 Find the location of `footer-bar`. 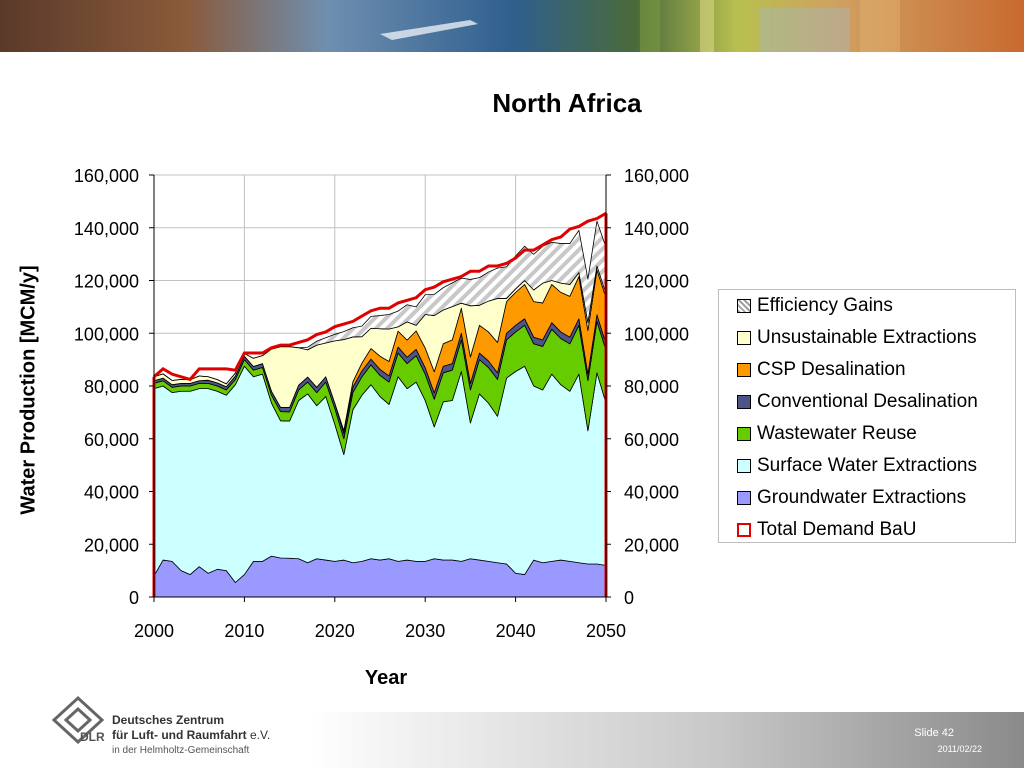

footer-bar is located at coordinates (512, 740).